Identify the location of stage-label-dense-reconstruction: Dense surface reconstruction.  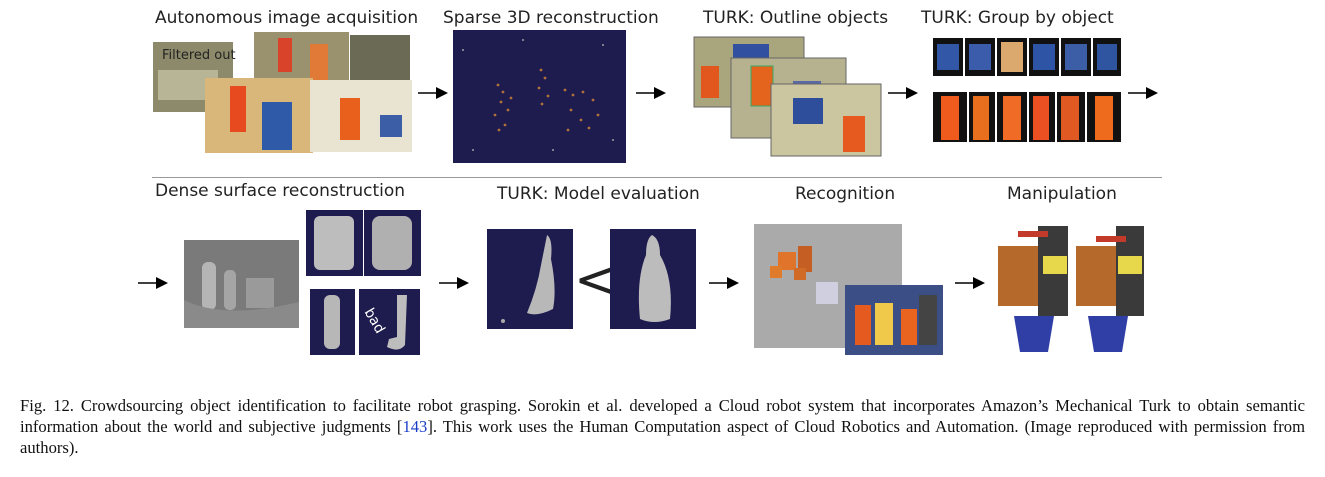
(280, 191).